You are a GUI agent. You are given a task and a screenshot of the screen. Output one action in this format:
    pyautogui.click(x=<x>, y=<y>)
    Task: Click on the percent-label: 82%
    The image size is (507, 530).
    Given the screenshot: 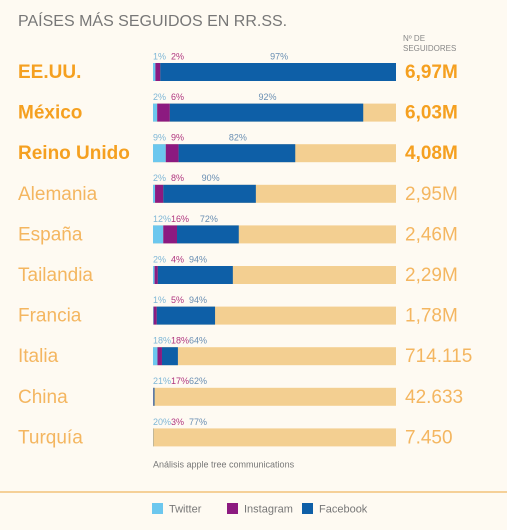 What is the action you would take?
    pyautogui.click(x=238, y=138)
    